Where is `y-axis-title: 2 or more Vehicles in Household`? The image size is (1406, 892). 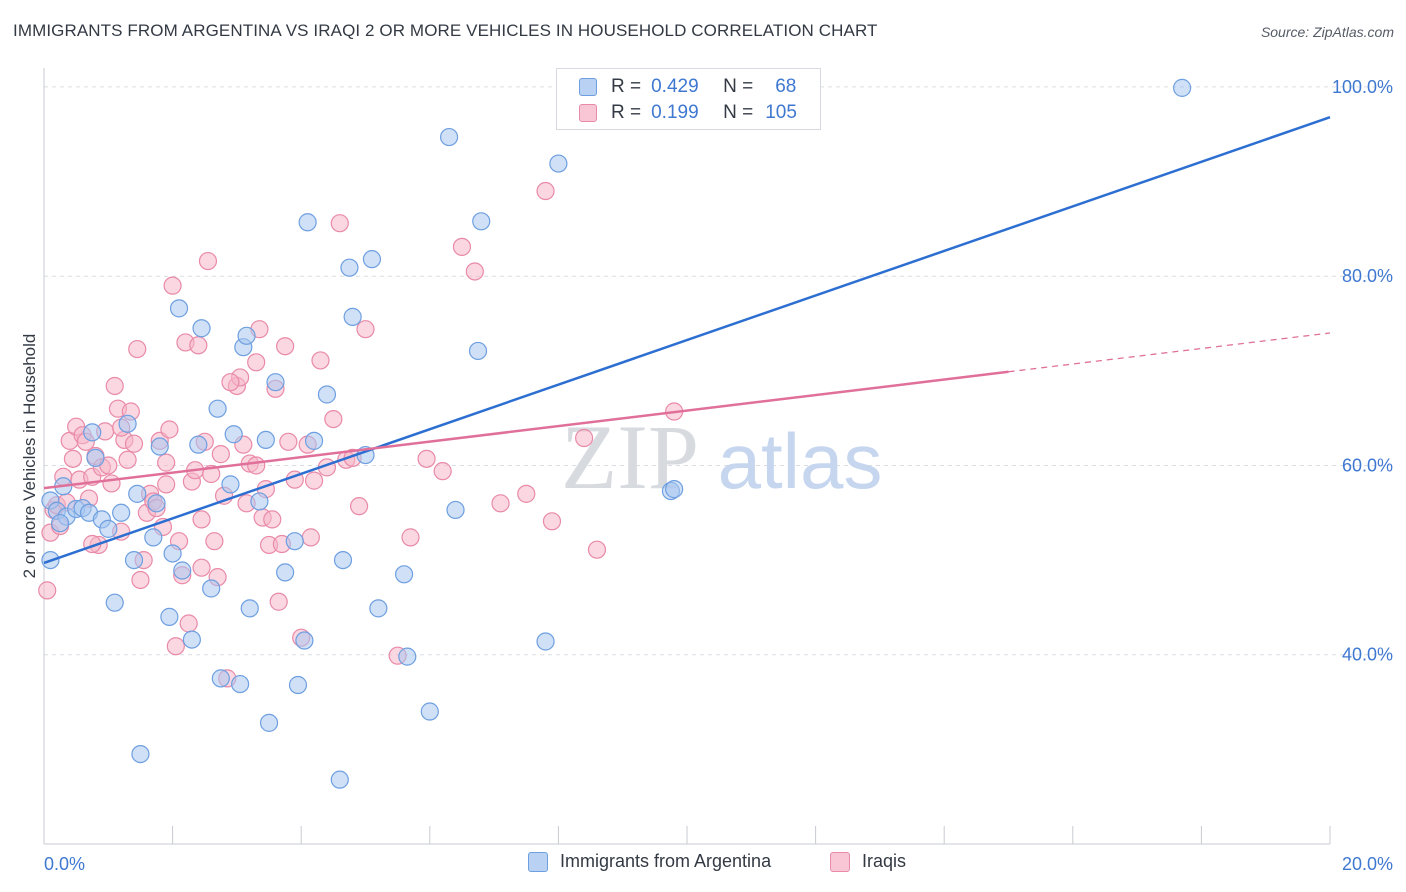
y-axis-title: 2 or more Vehicles in Household is located at coordinates (29, 456).